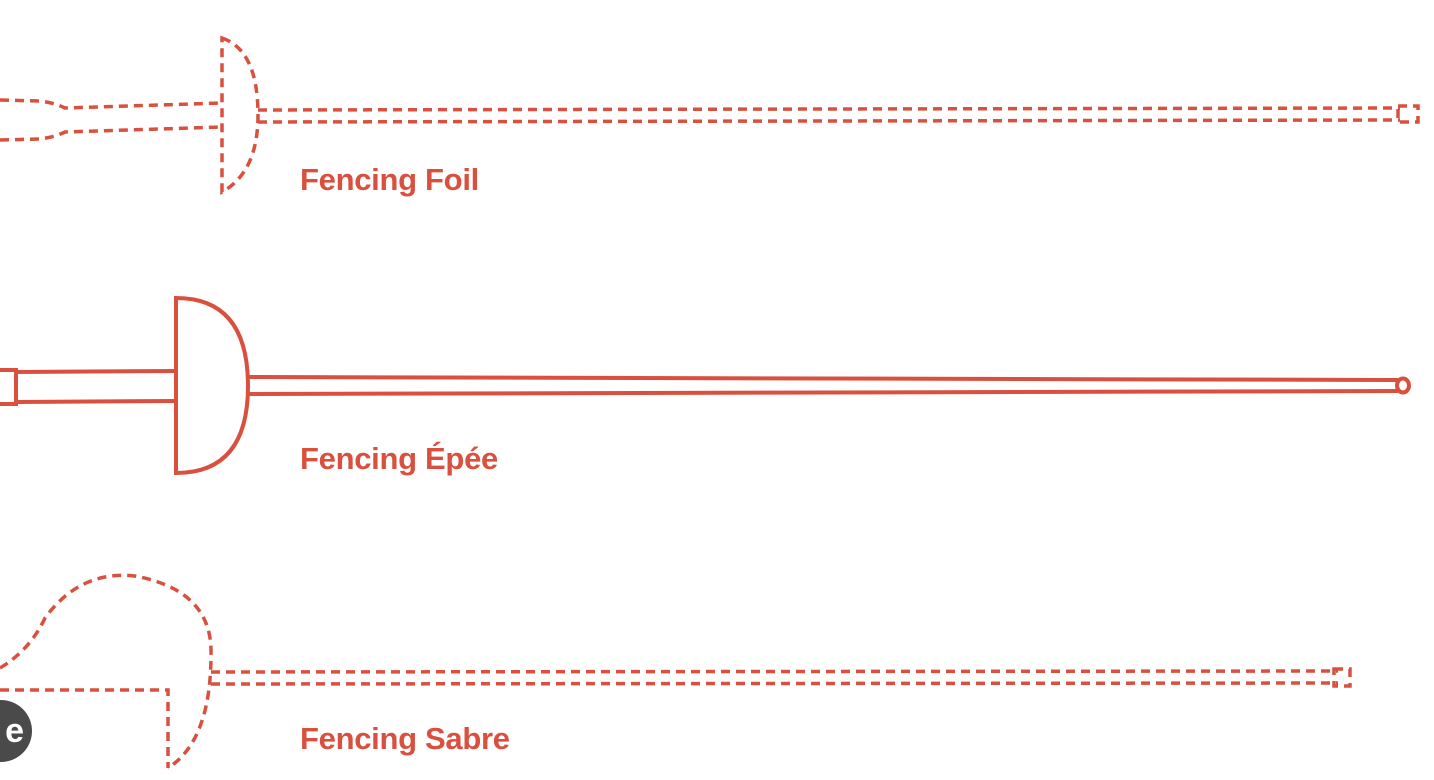 Image resolution: width=1434 pixels, height=780 pixels. Describe the element at coordinates (16, 731) in the screenshot. I see `badge-icon: e` at that location.